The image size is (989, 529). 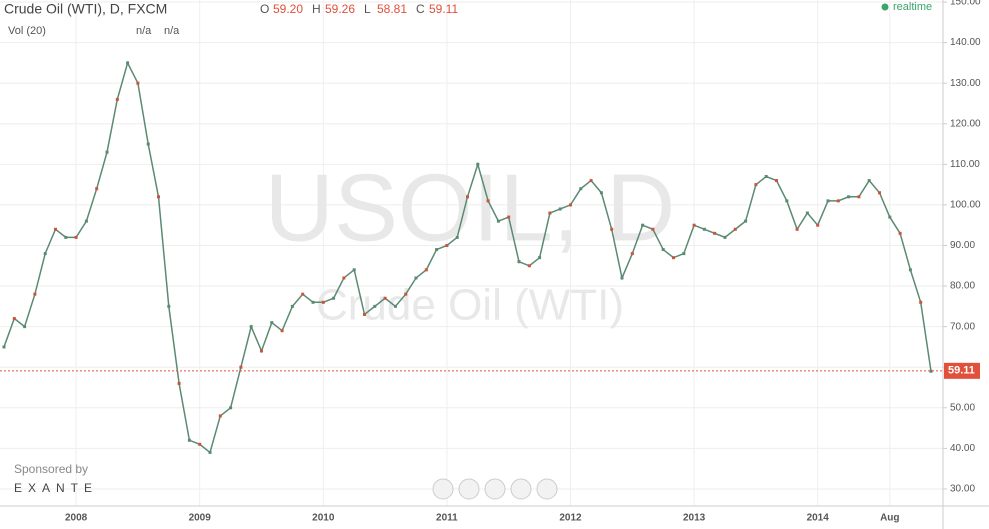 I want to click on y-tick-label: 90.00, so click(x=962, y=245).